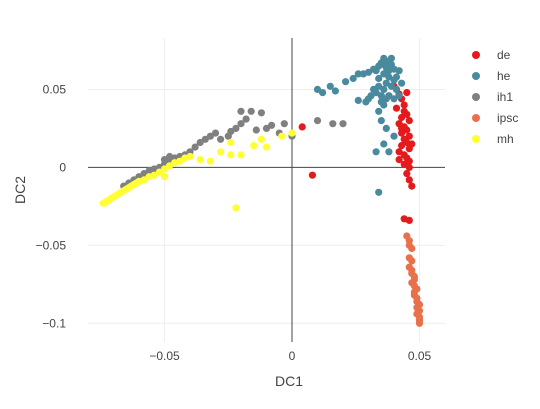 Image resolution: width=540 pixels, height=409 pixels. I want to click on y-tick-label: 0, so click(62, 167).